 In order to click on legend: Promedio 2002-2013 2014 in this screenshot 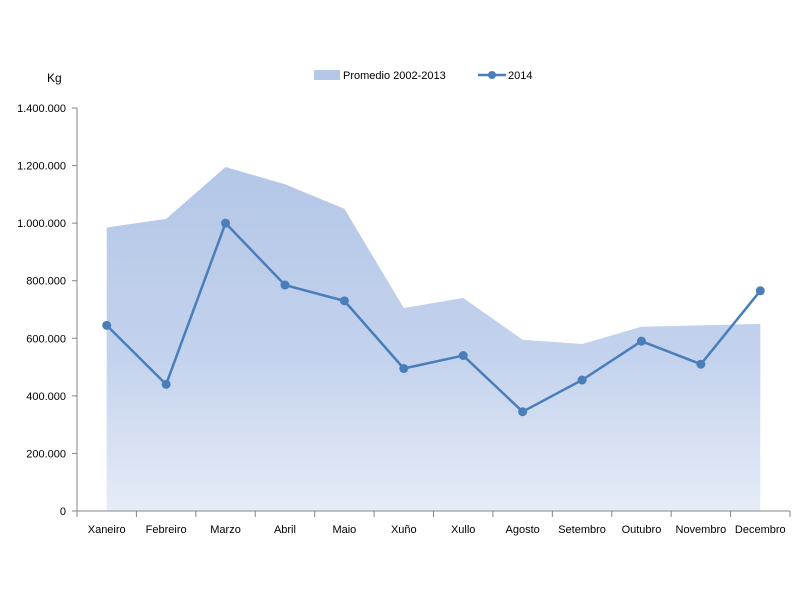, I will do `click(423, 76)`.